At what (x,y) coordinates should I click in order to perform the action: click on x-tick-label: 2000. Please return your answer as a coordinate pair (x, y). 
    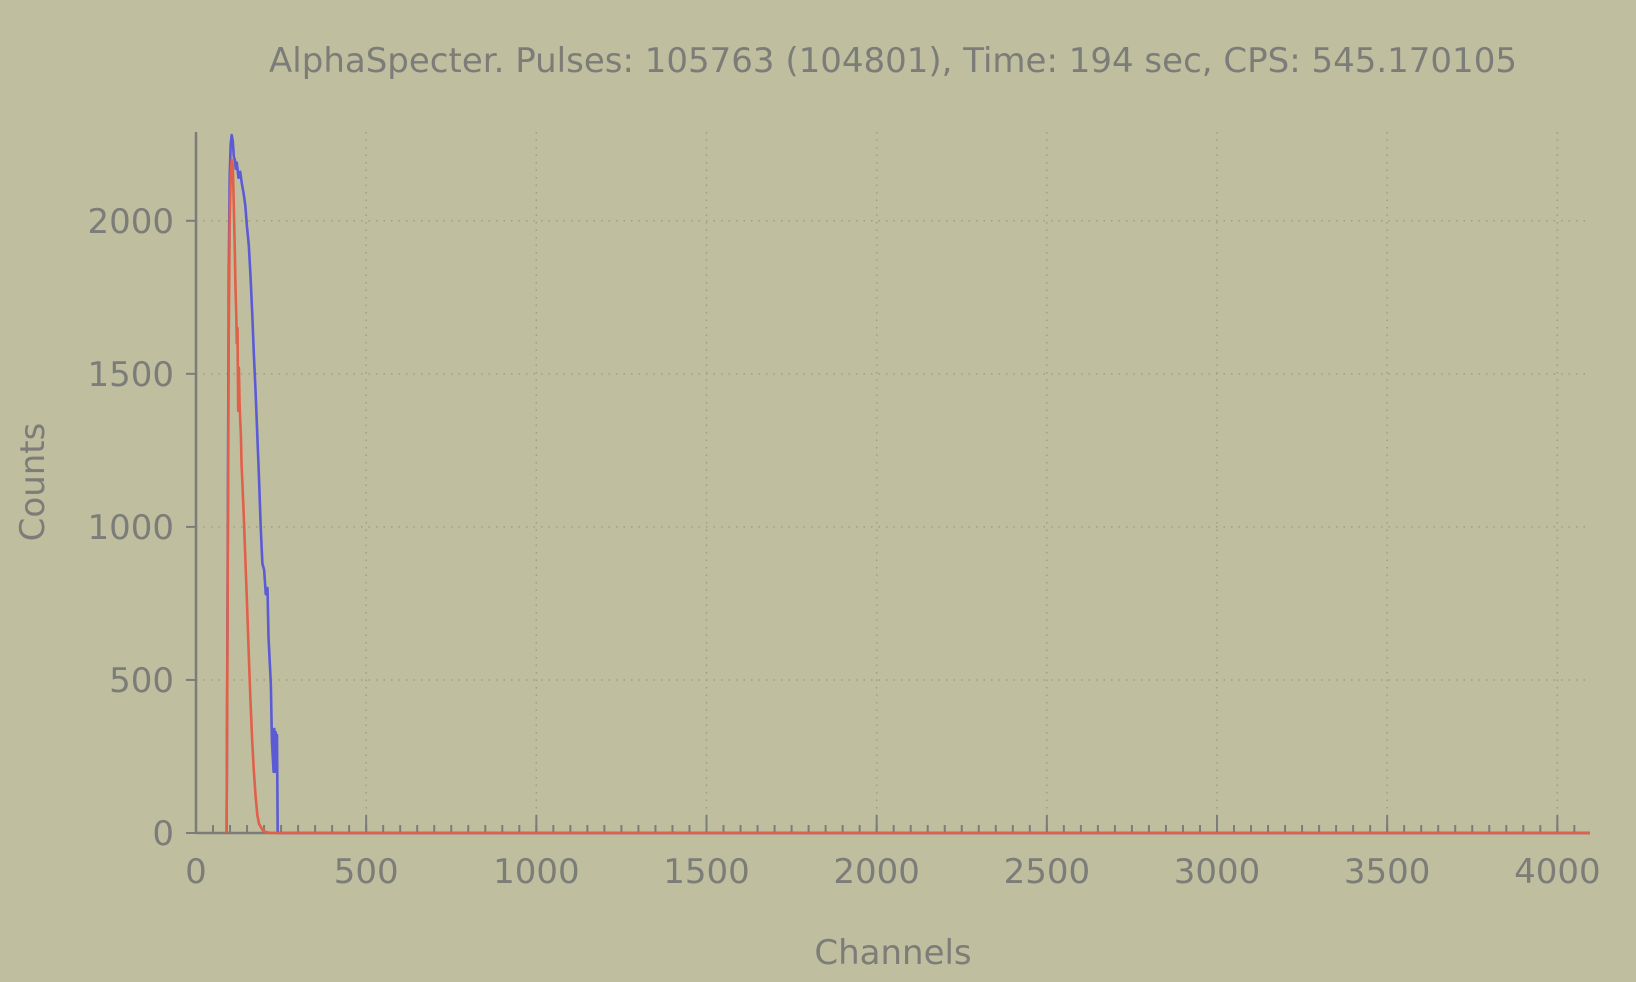
    Looking at the image, I should click on (876, 872).